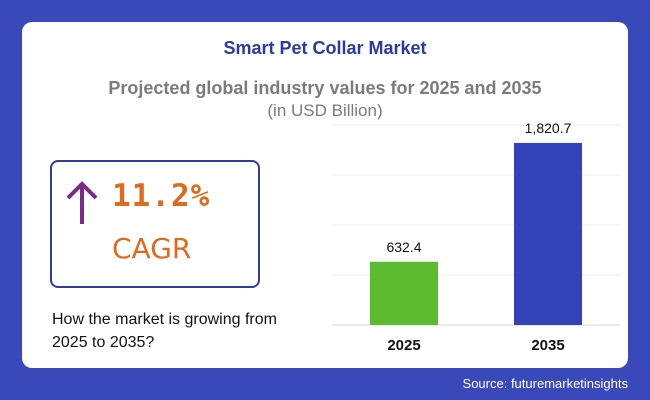 The image size is (650, 400). What do you see at coordinates (325, 110) in the screenshot?
I see `chart-unit: (in USD Billion)` at bounding box center [325, 110].